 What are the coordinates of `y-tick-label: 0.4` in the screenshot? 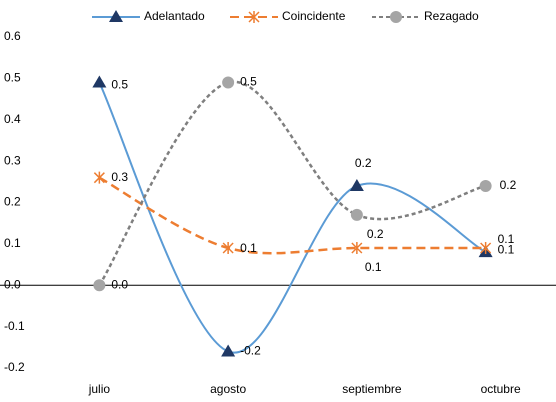 It's located at (12, 119).